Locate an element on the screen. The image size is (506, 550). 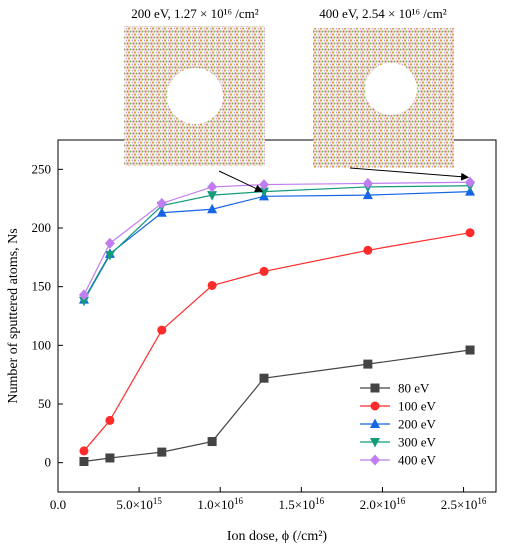
x-tick-label: 1.0×10¹⁶ is located at coordinates (220, 504).